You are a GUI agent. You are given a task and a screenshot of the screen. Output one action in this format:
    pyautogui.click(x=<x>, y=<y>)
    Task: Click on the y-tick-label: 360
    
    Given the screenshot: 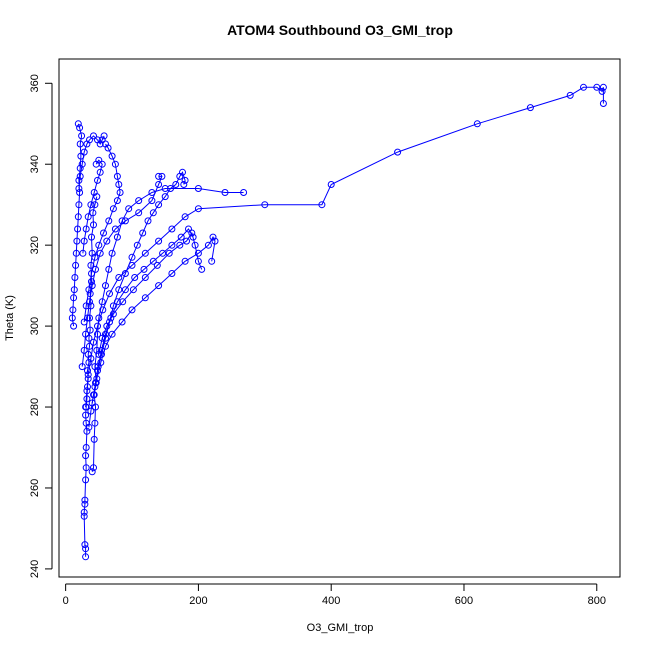 What is the action you would take?
    pyautogui.click(x=35, y=83)
    